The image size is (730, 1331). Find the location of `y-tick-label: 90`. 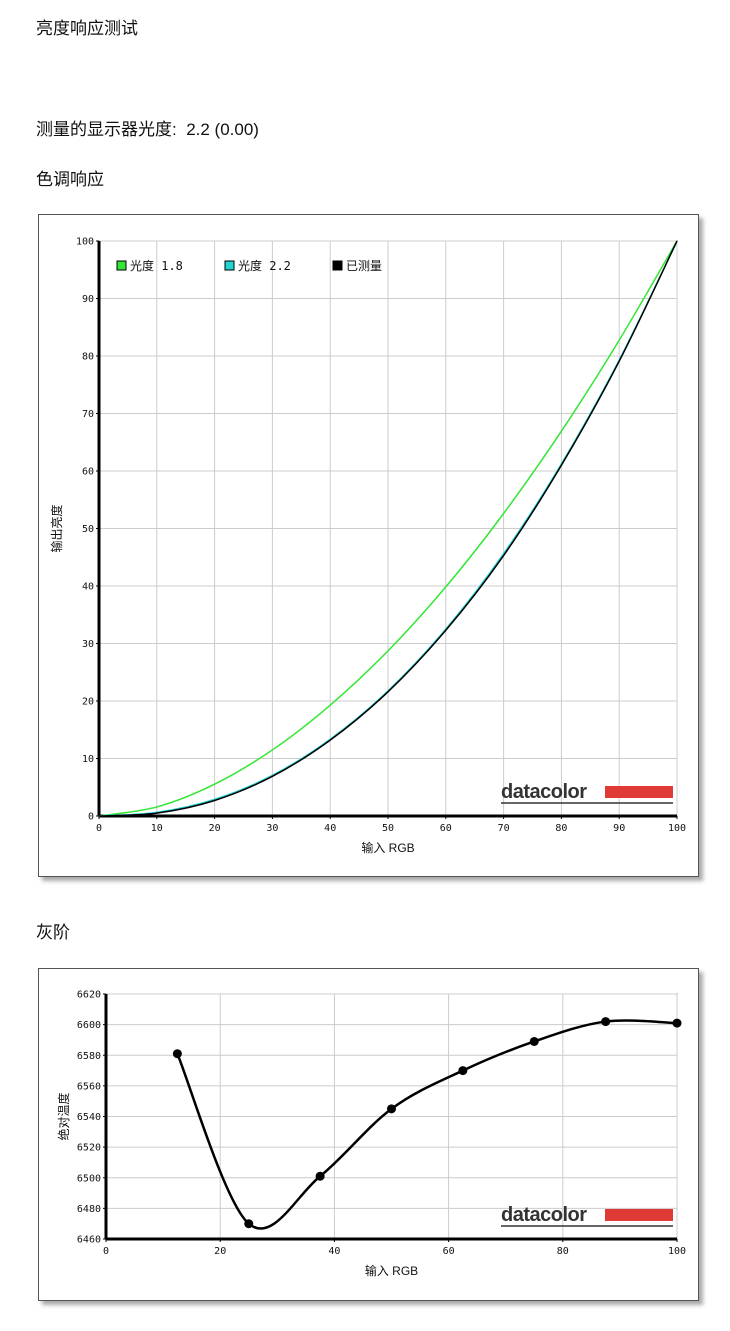

y-tick-label: 90 is located at coordinates (88, 299).